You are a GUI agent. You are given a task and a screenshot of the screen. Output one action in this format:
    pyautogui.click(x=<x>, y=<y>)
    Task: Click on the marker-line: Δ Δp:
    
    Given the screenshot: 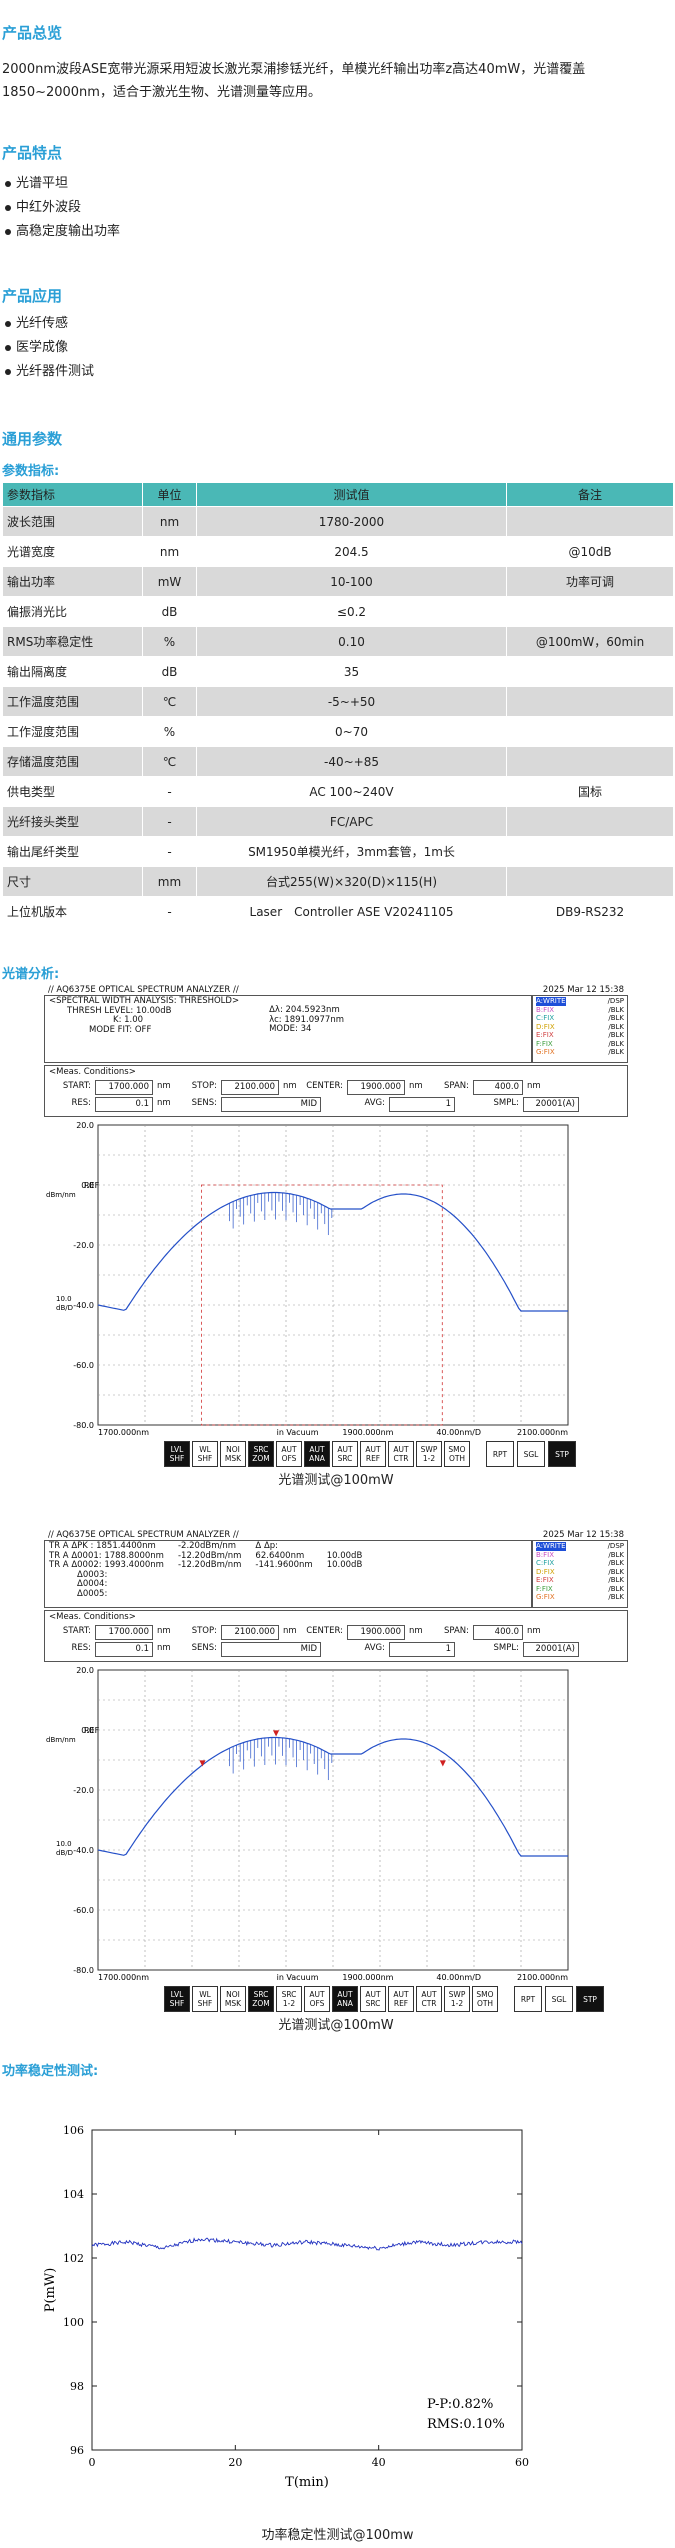 What is the action you would take?
    pyautogui.click(x=267, y=1546)
    